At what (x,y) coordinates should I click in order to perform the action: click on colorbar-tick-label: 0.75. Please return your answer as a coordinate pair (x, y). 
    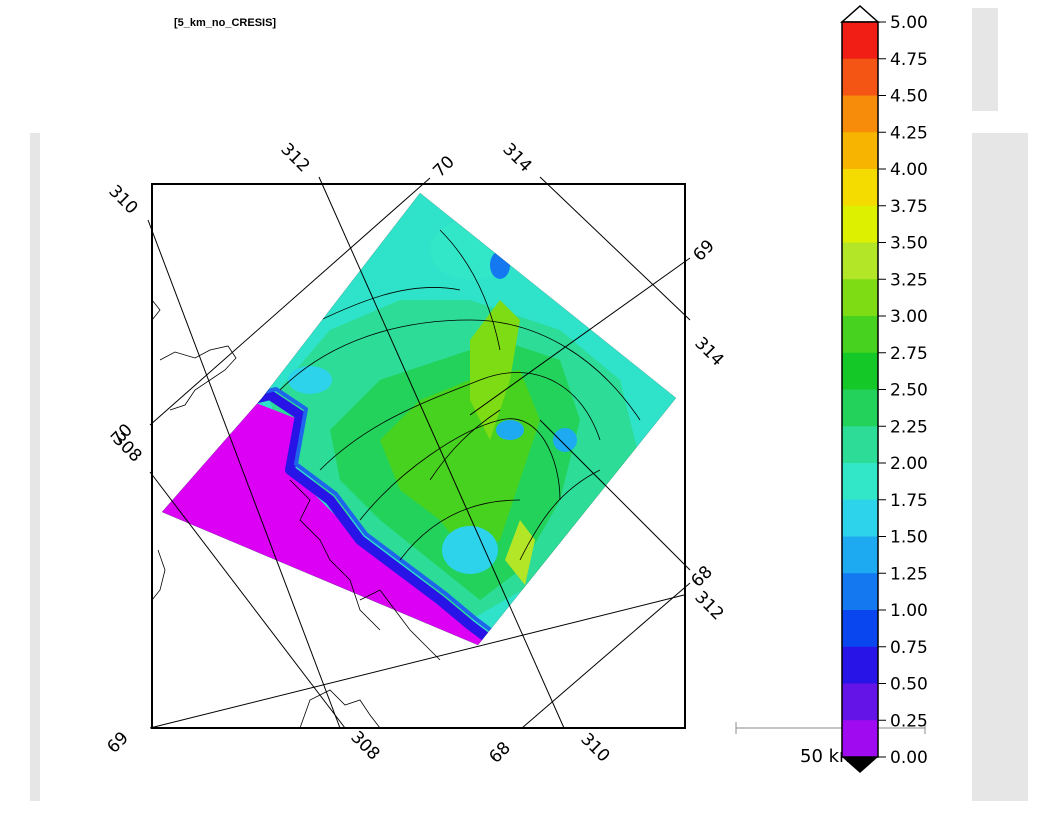
    Looking at the image, I should click on (909, 648).